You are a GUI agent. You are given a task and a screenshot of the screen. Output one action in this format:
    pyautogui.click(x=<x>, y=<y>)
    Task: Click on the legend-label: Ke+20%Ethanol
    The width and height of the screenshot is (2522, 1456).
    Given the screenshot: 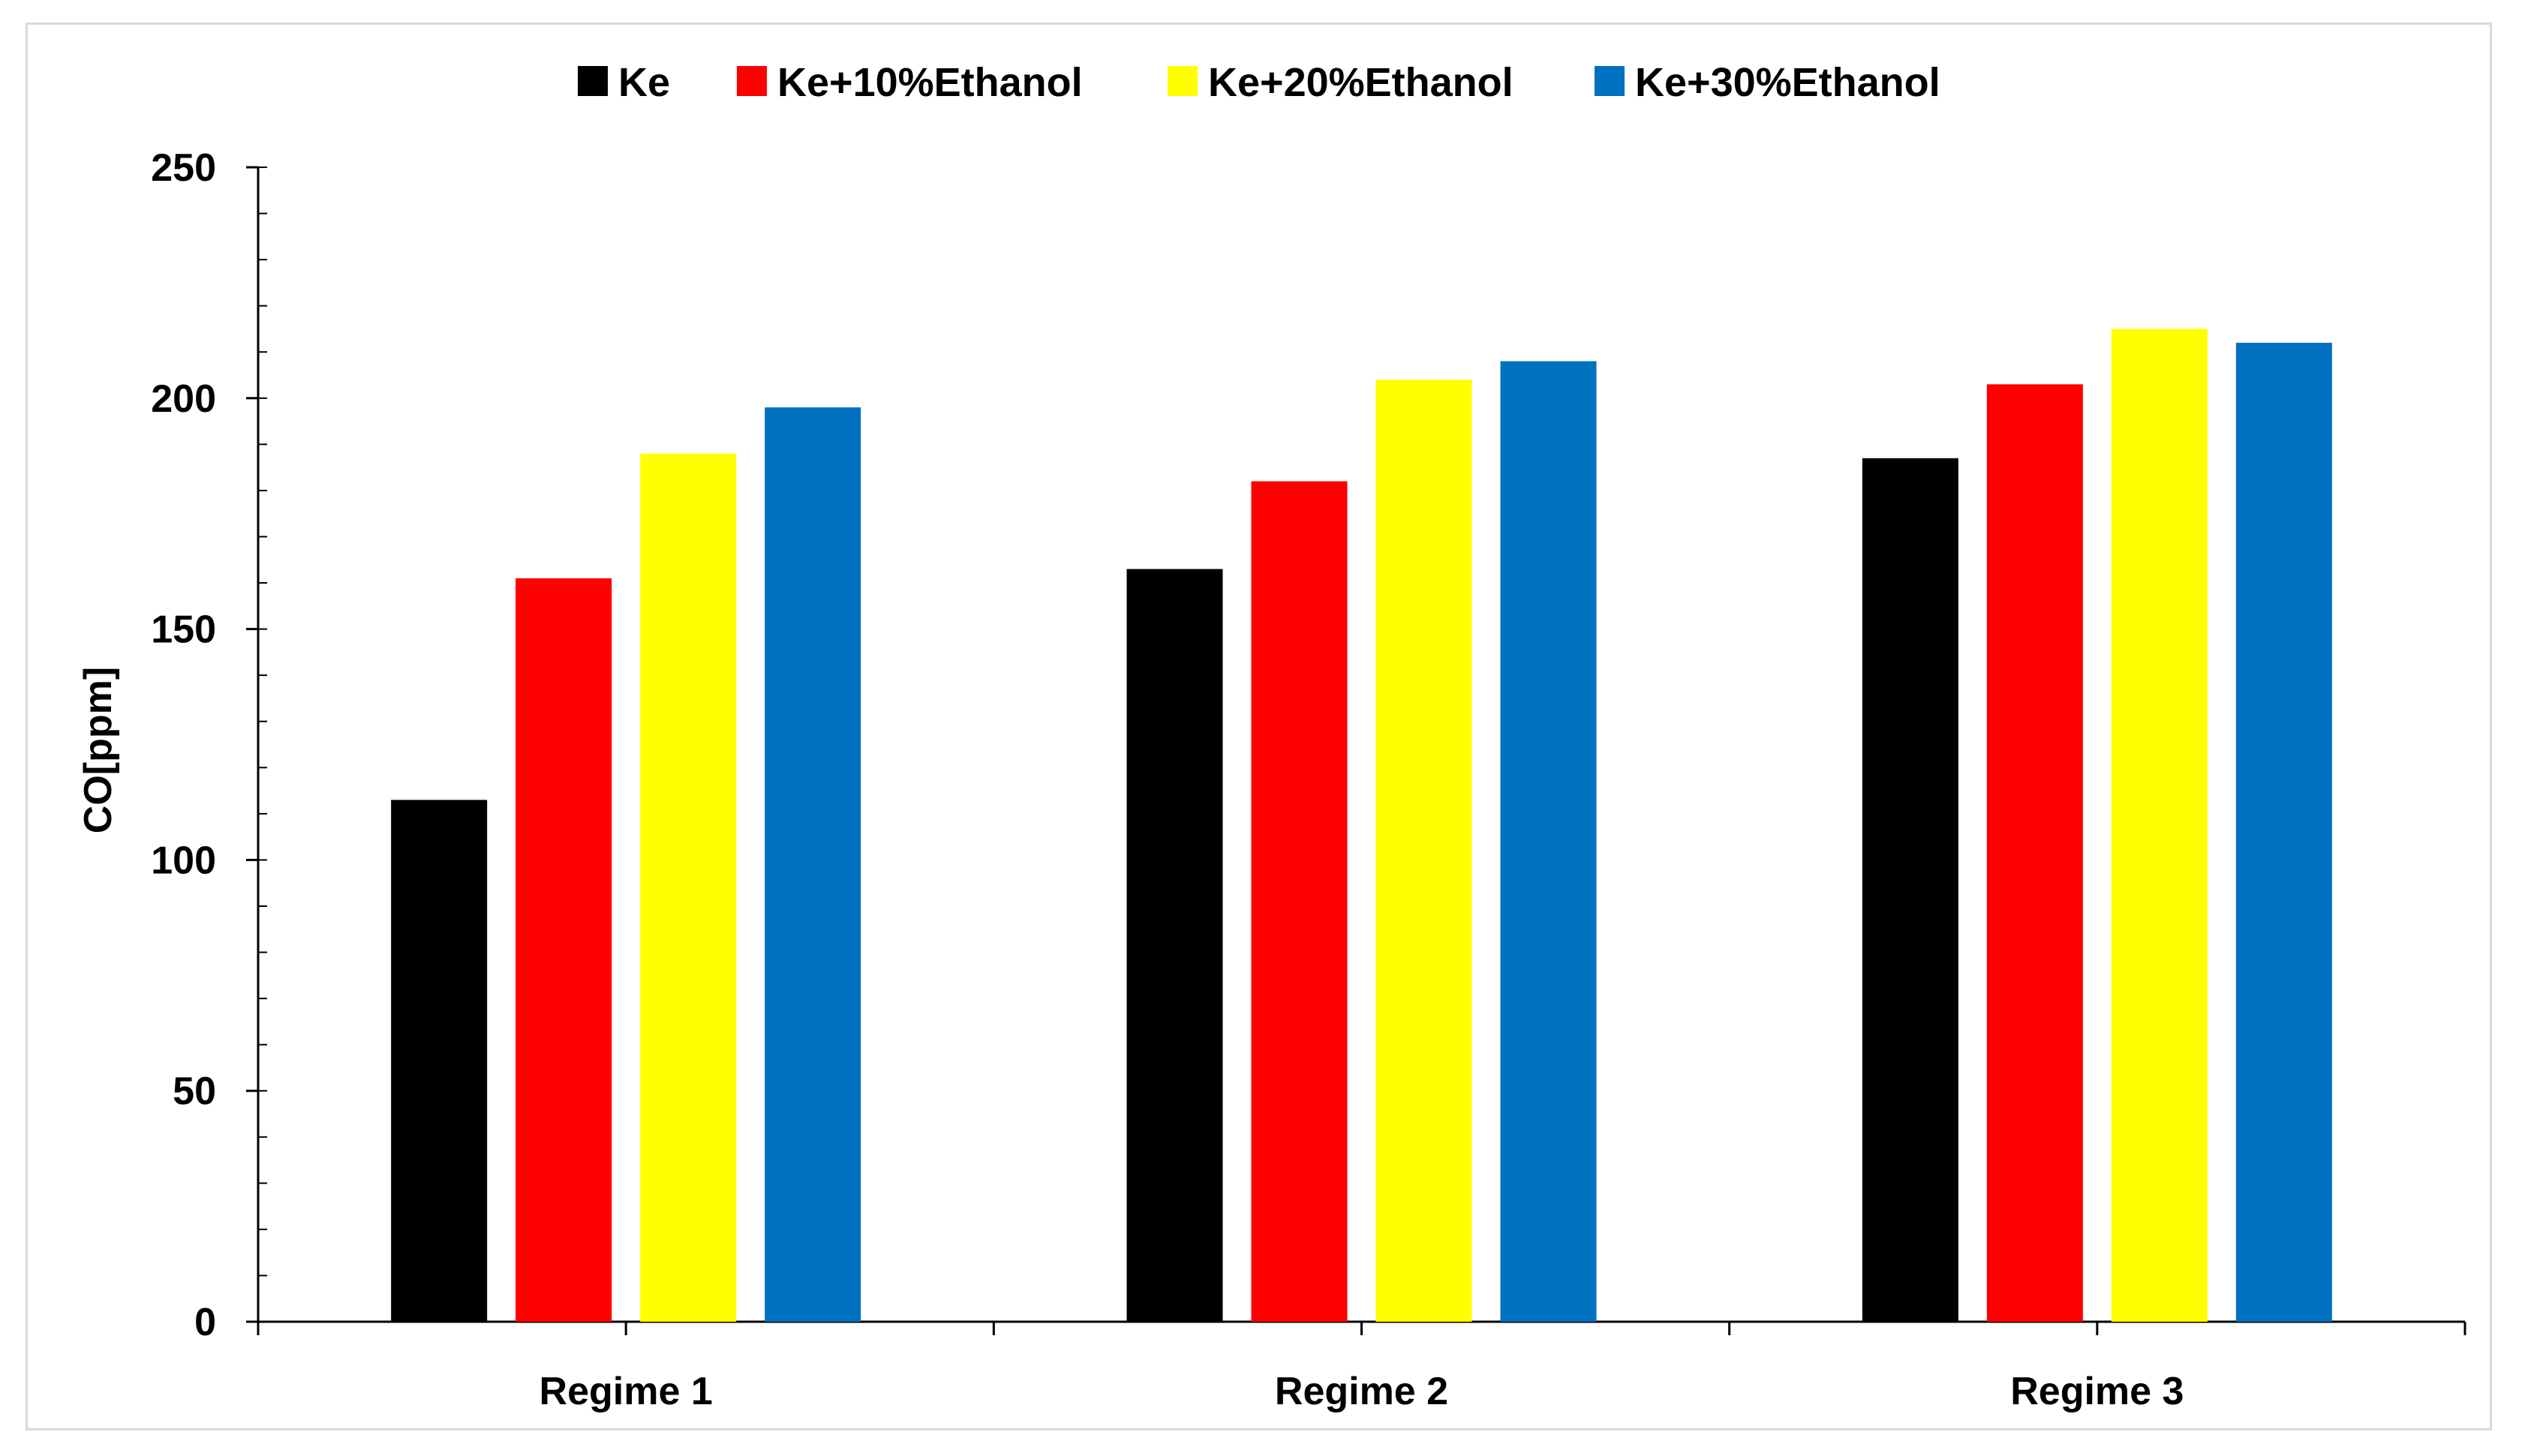 What is the action you would take?
    pyautogui.click(x=1361, y=82)
    